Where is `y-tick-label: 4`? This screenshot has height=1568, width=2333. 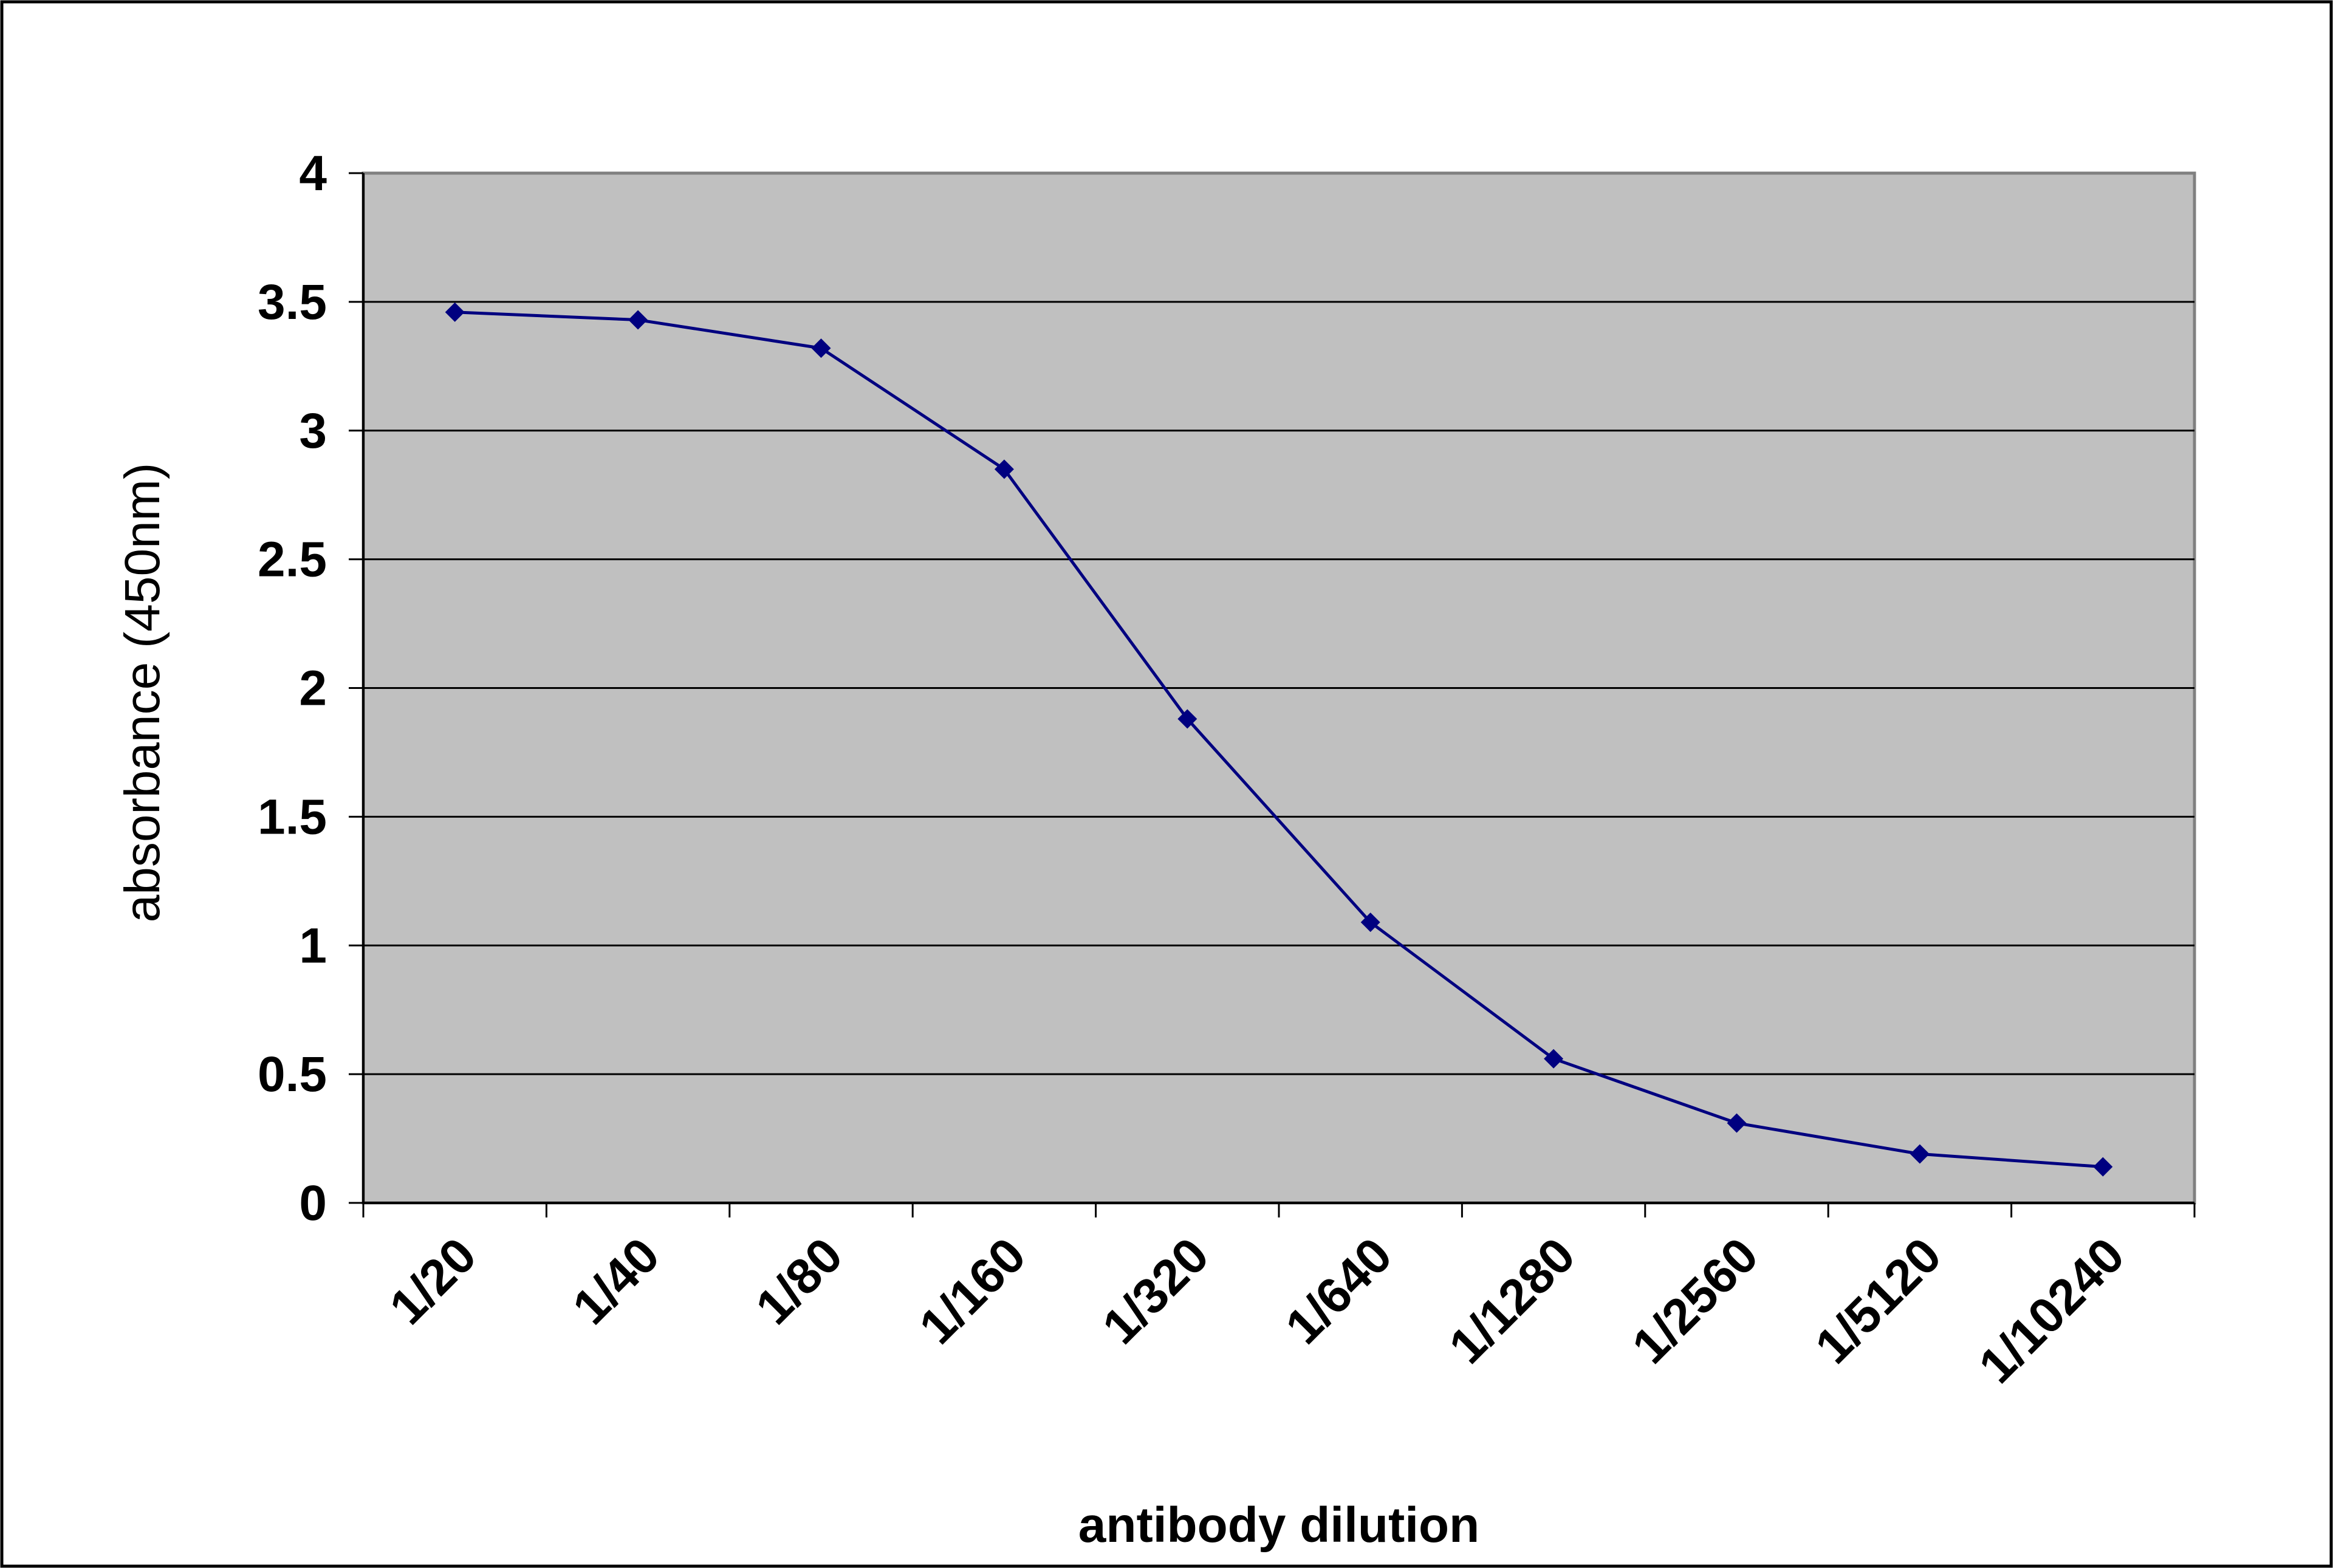
y-tick-label: 4 is located at coordinates (313, 173).